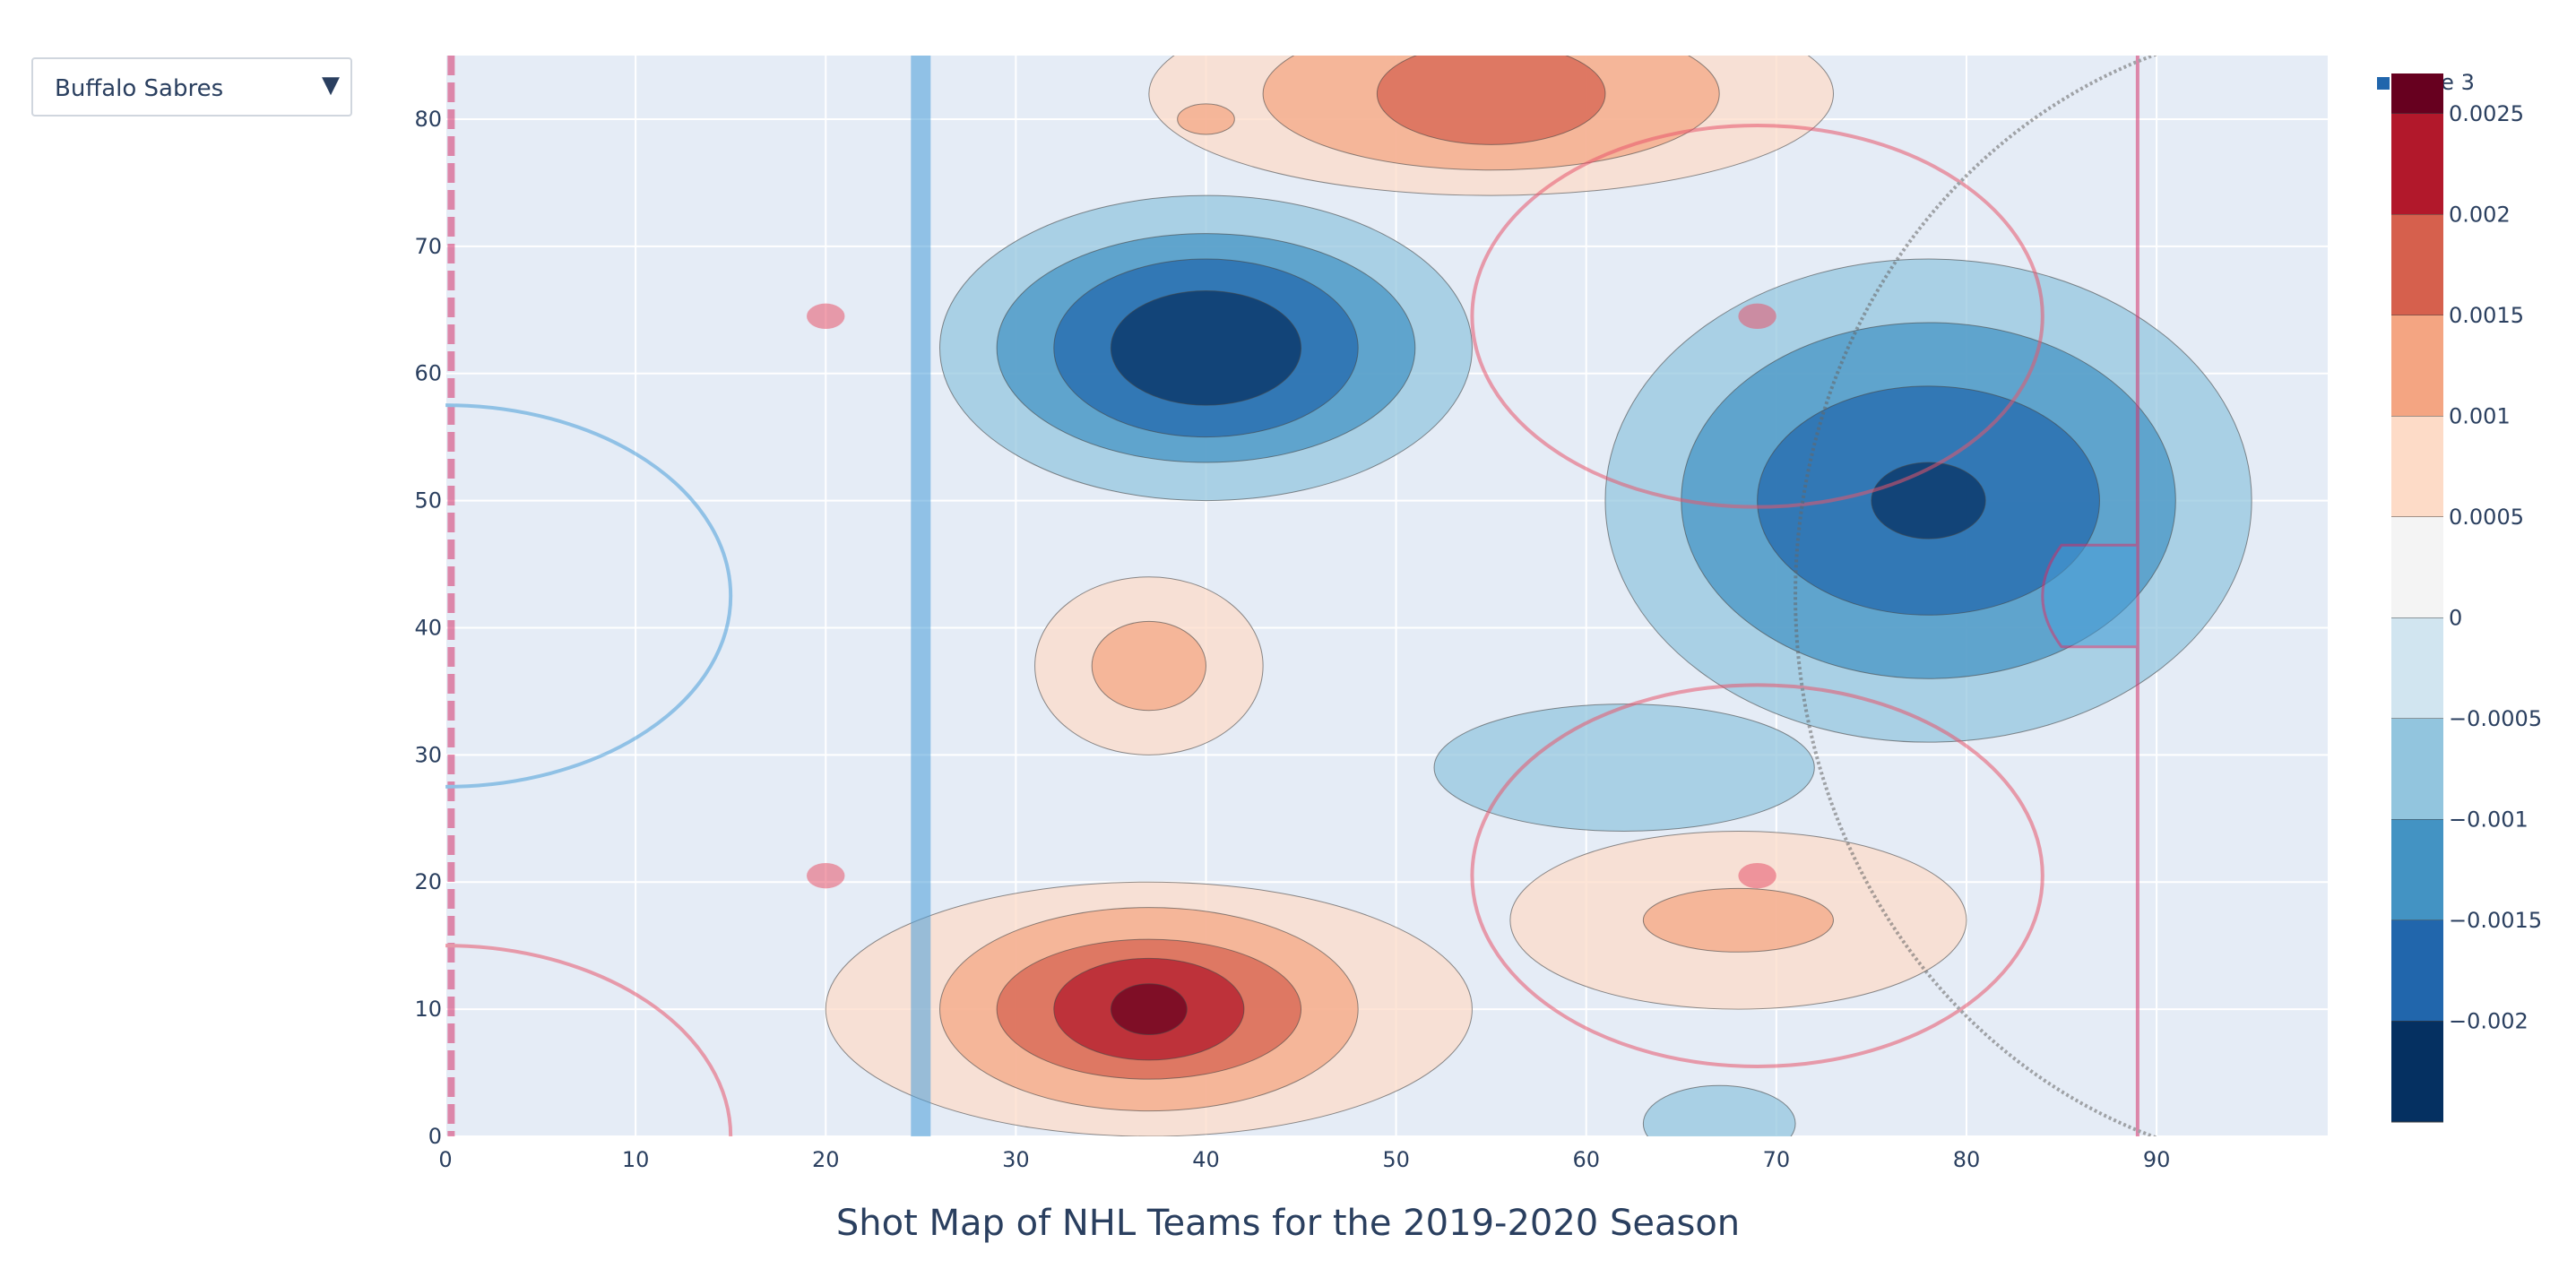 This screenshot has height=1269, width=2576. I want to click on contour-top-center, so click(1491, 101).